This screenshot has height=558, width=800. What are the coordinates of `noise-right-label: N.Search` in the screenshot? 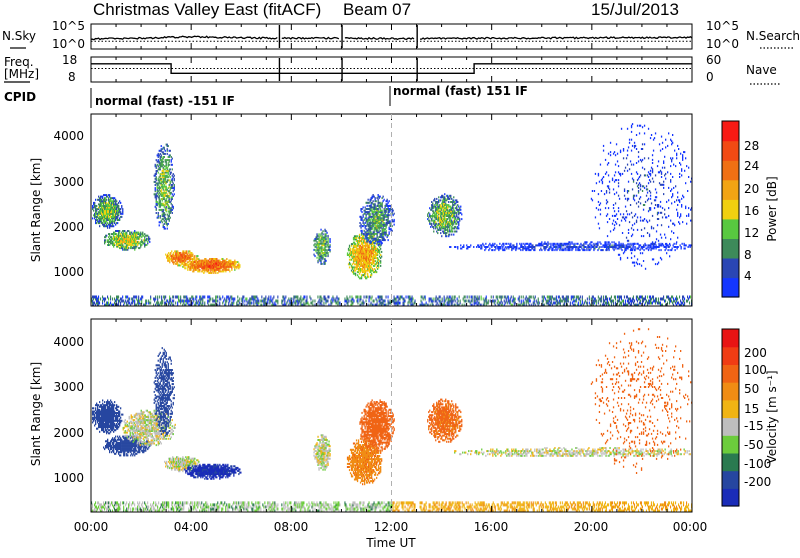 It's located at (773, 36).